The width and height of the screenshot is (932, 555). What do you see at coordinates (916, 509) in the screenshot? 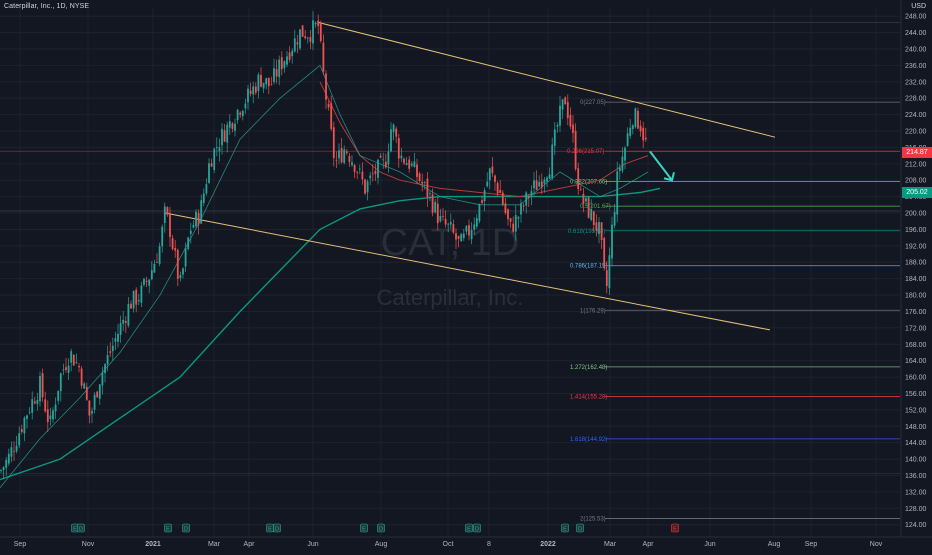
I see `y-tick-label: 128.00` at bounding box center [916, 509].